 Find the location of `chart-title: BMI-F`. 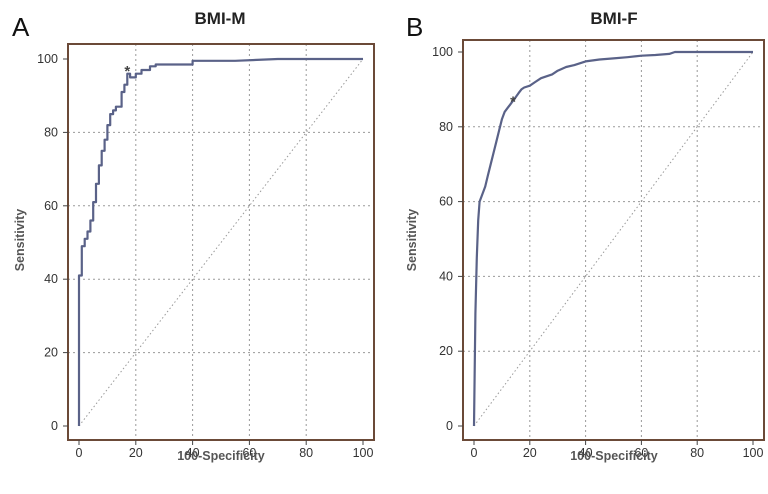

chart-title: BMI-F is located at coordinates (613, 18).